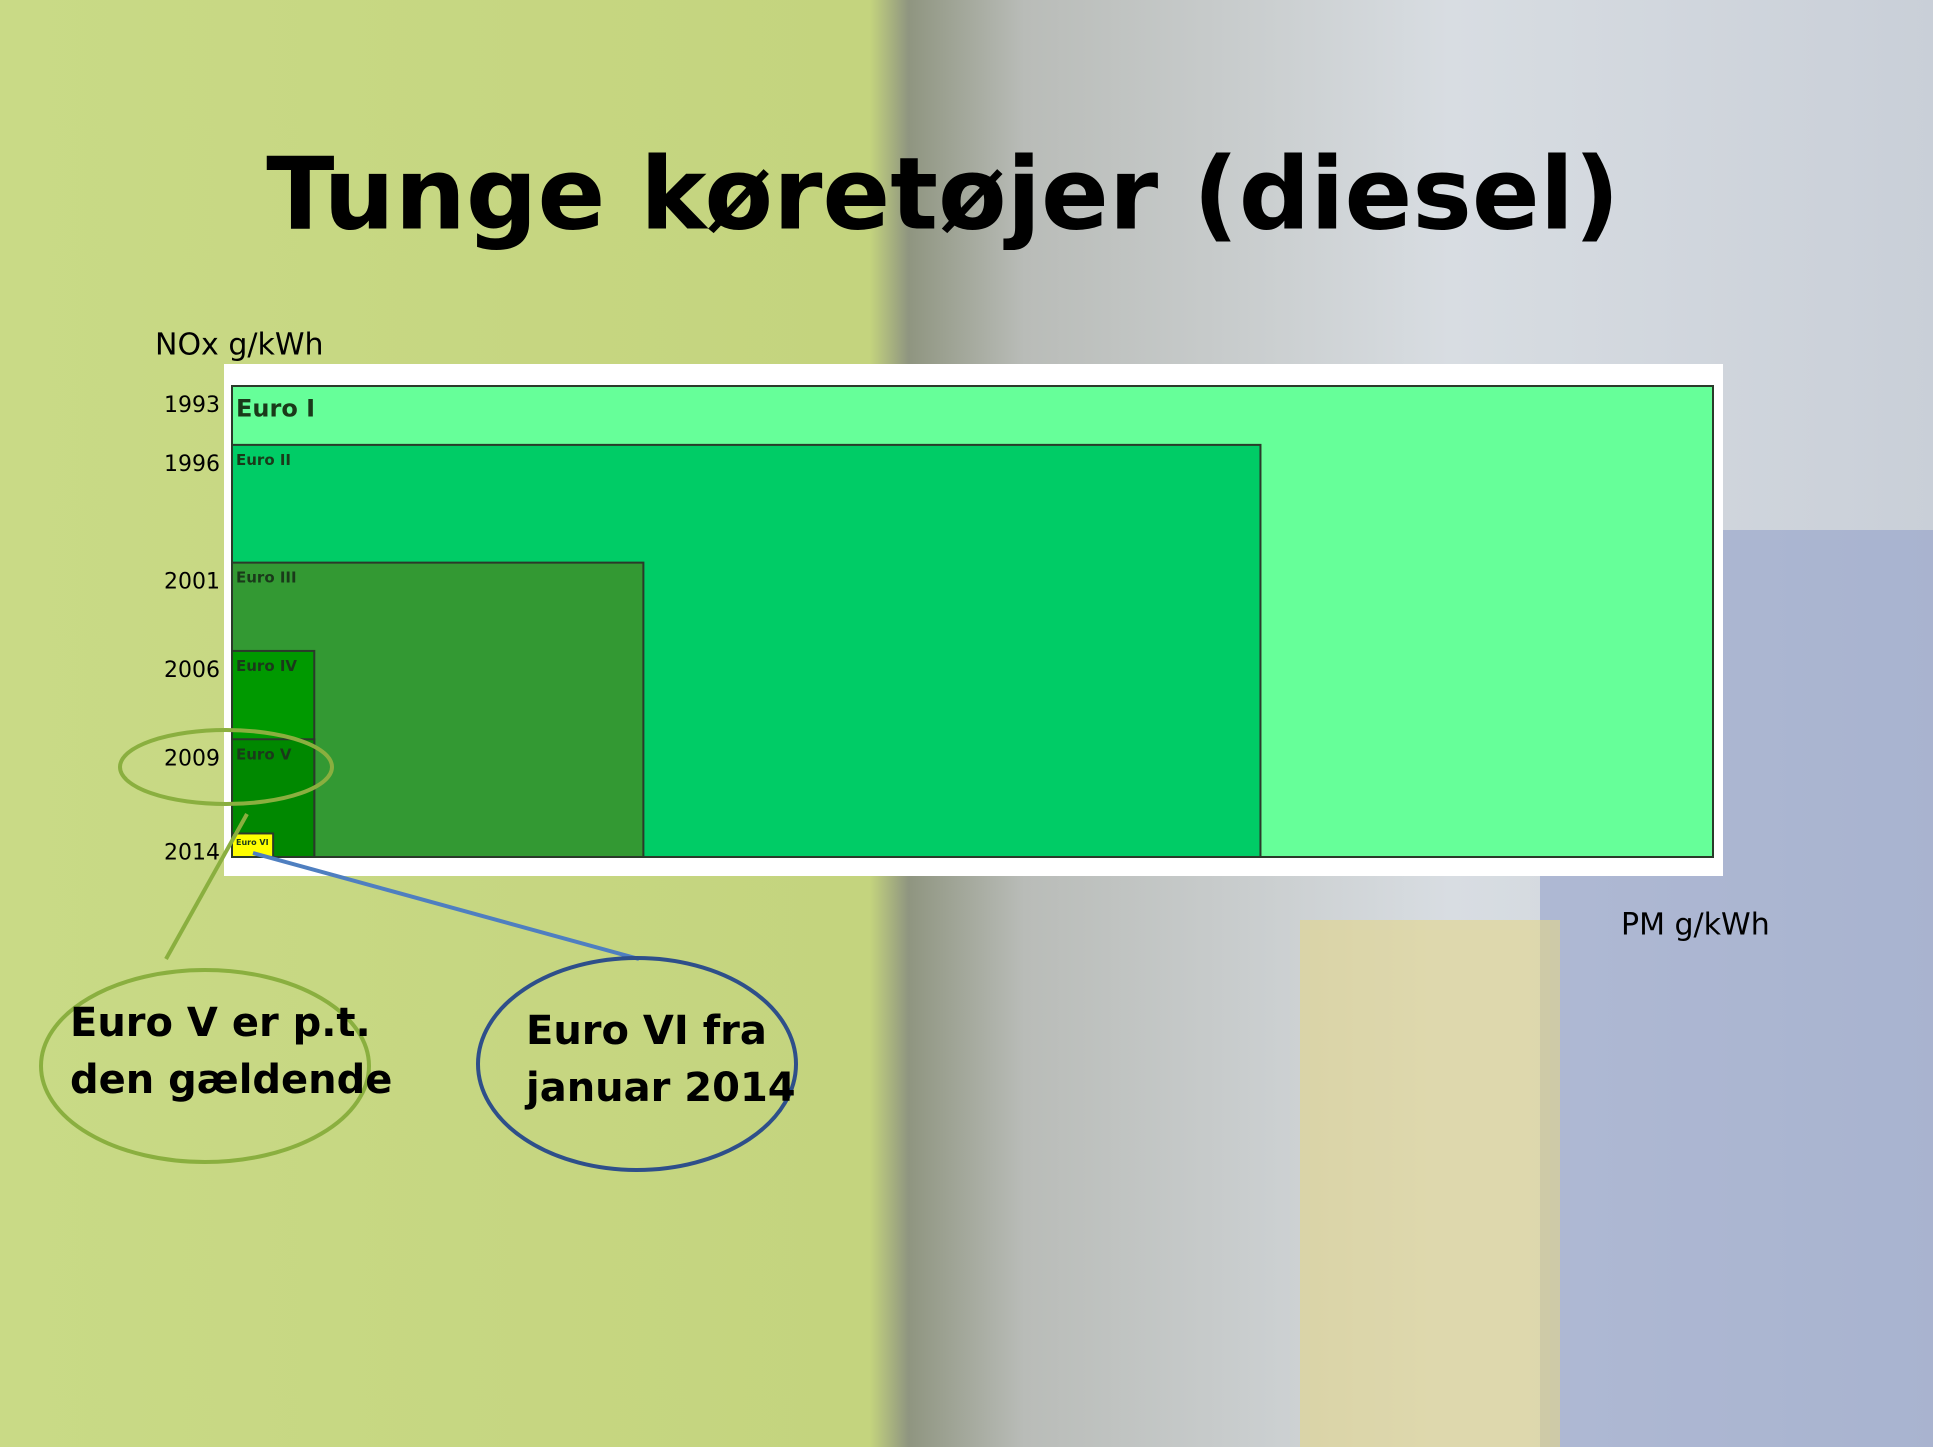 This screenshot has width=1933, height=1447. What do you see at coordinates (231, 1080) in the screenshot?
I see `callout-text: den gældende` at bounding box center [231, 1080].